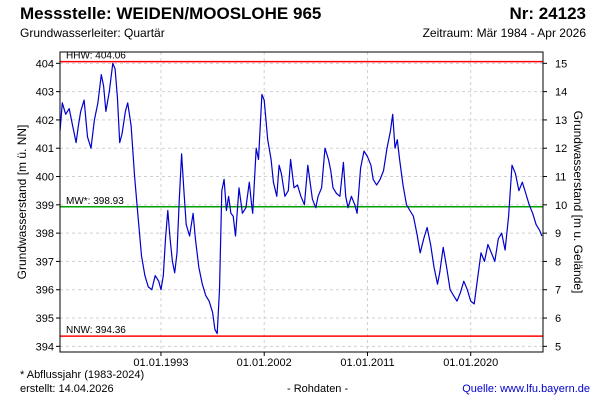  Describe the element at coordinates (160, 363) in the screenshot. I see `x-tick-label: 01.01.1993` at that location.